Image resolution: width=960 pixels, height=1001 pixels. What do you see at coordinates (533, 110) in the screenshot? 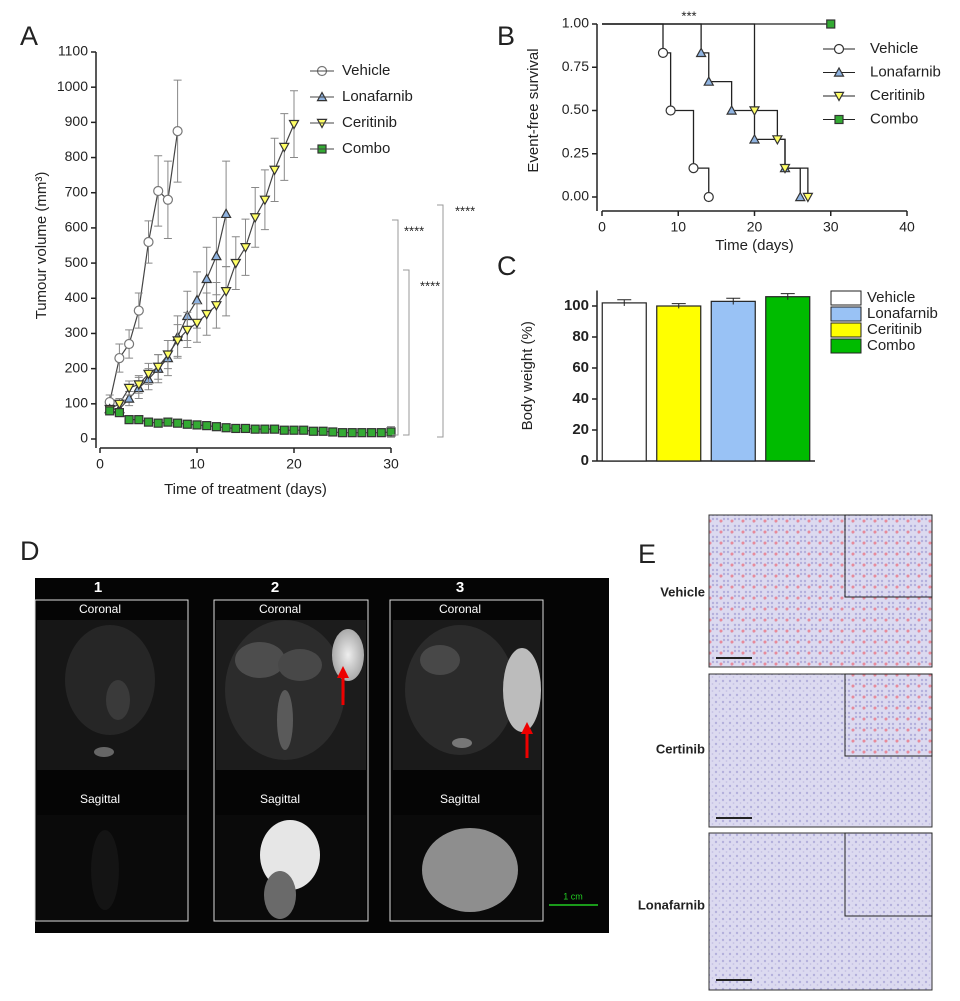
I see `y-axis-label: Event-free survival` at bounding box center [533, 110].